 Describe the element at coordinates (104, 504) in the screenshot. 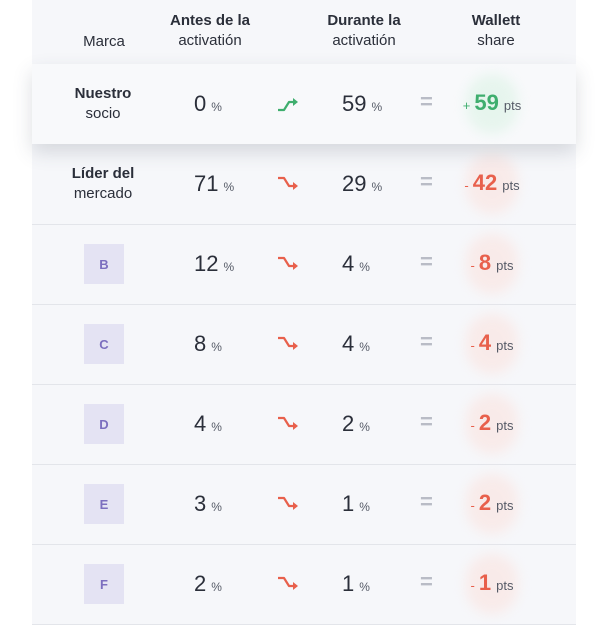

I see `brand-badge: E` at that location.